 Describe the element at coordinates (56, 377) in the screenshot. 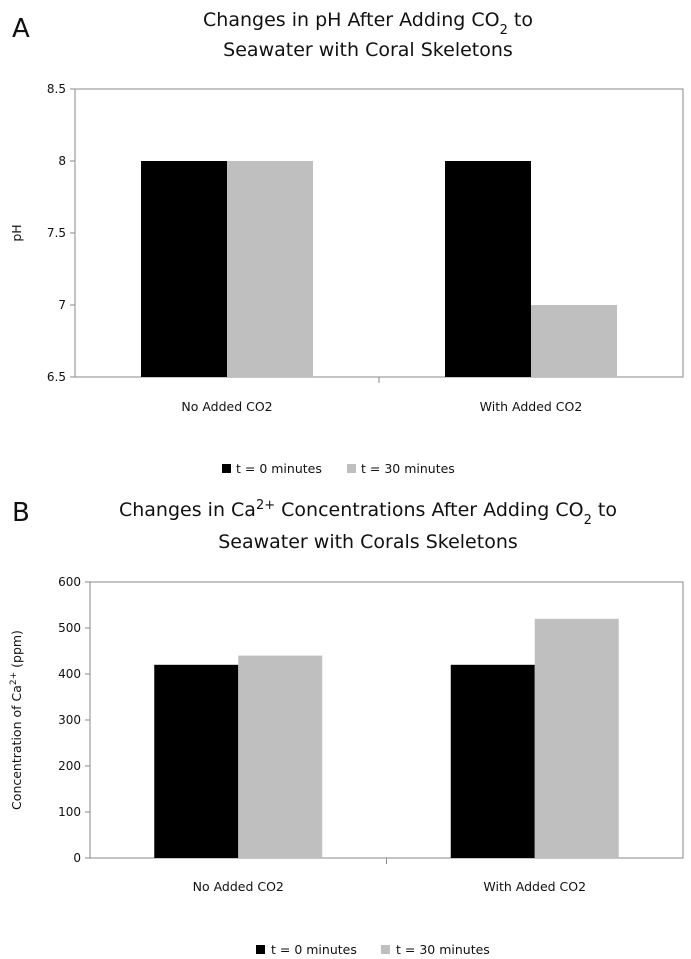

I see `panel-a-ytick-label: 6.5` at that location.